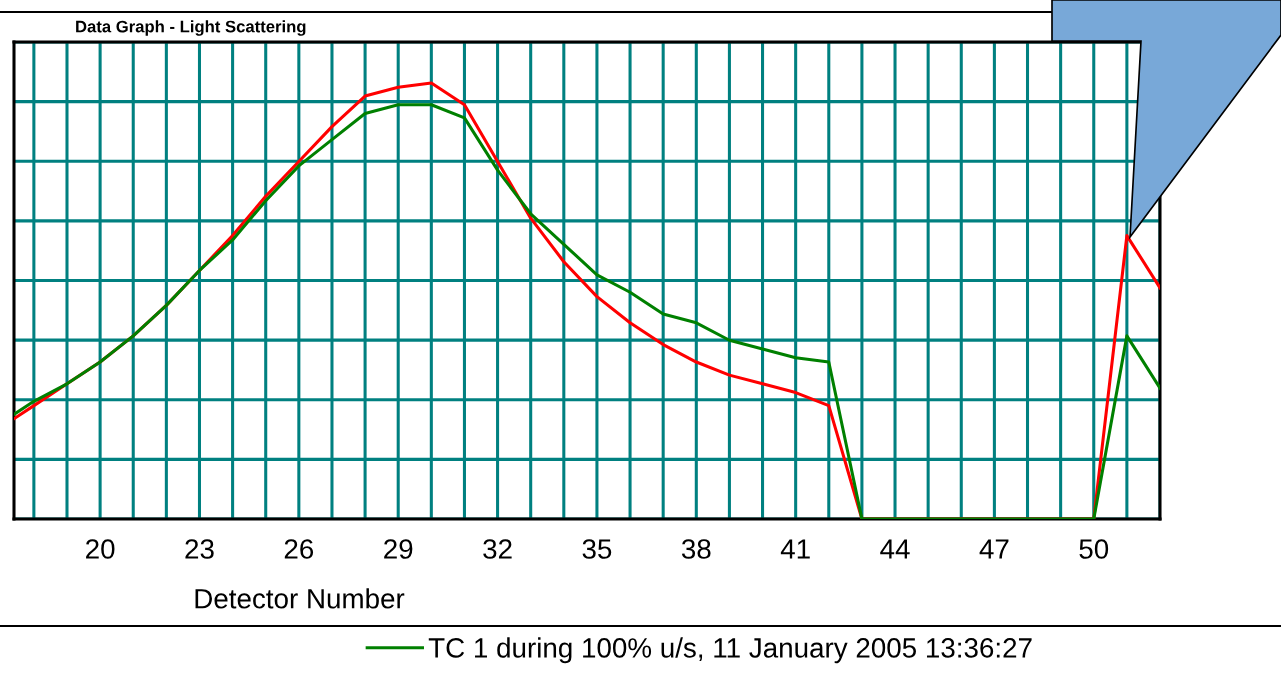  I want to click on chart-title: Data Graph - Light Scattering, so click(191, 28).